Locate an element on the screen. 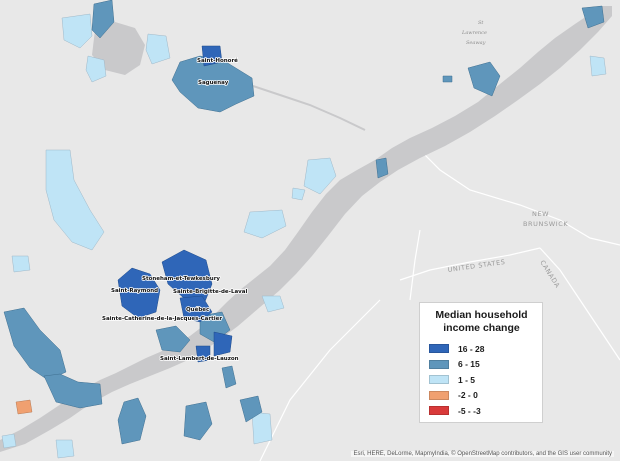  place-saint-honore: Saint-Honoré is located at coordinates (217, 60).